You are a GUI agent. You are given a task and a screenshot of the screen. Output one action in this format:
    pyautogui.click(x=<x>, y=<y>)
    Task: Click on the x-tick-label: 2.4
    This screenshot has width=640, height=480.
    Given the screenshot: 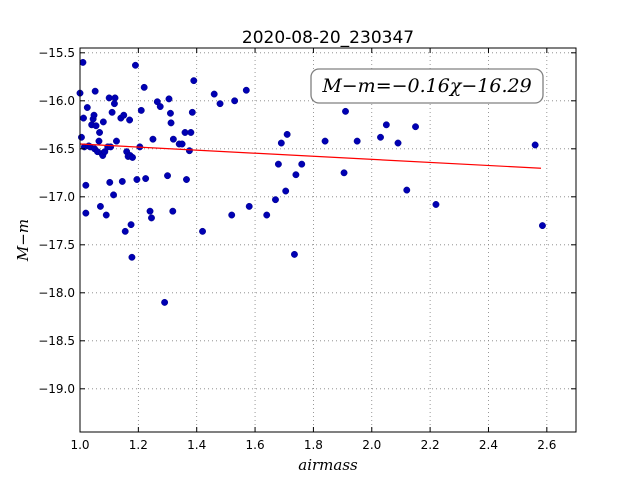 What is the action you would take?
    pyautogui.click(x=488, y=445)
    